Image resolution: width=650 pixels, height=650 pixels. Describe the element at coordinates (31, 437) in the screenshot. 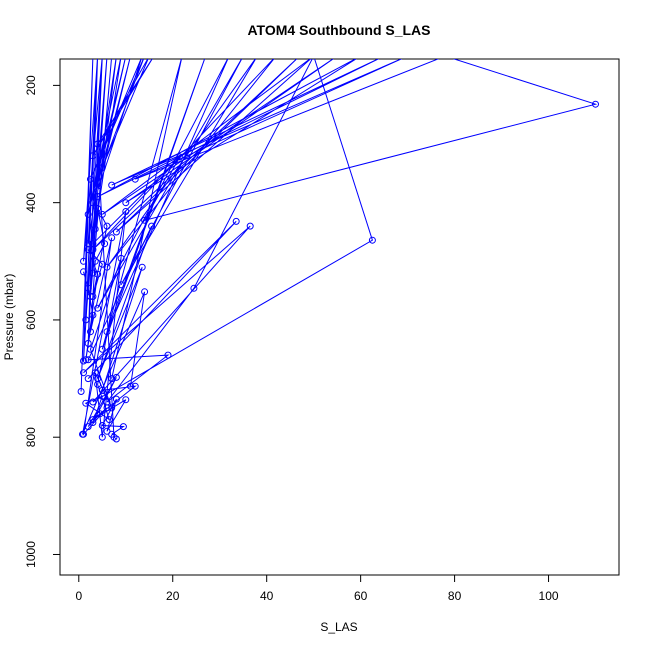

I see `y-tick-label: 800` at that location.